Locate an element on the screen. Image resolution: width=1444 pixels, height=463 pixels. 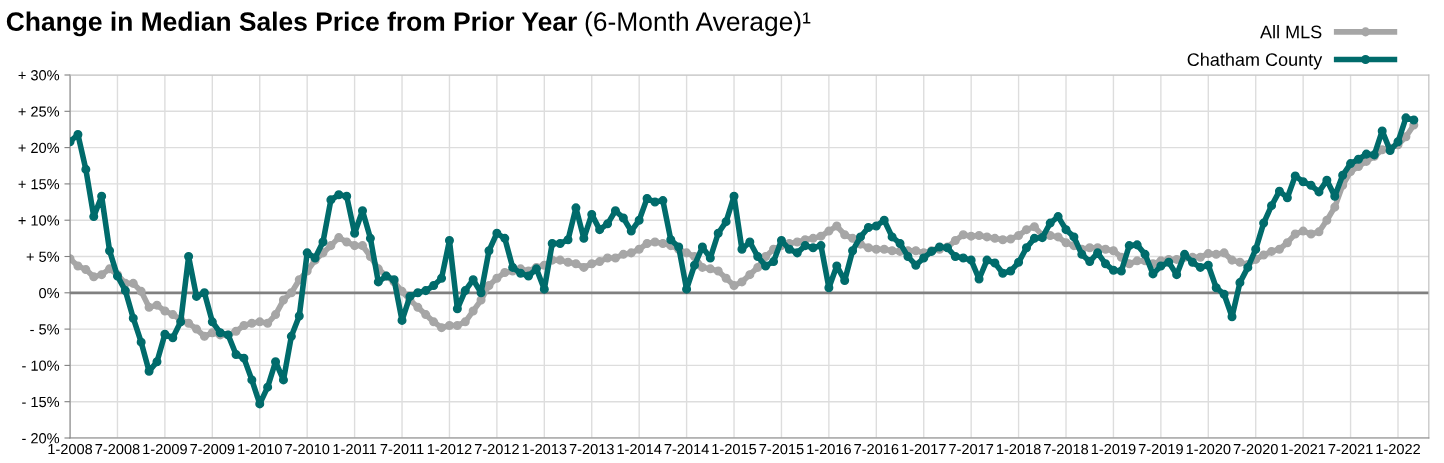
x-tick-label: 7-2008 is located at coordinates (117, 449).